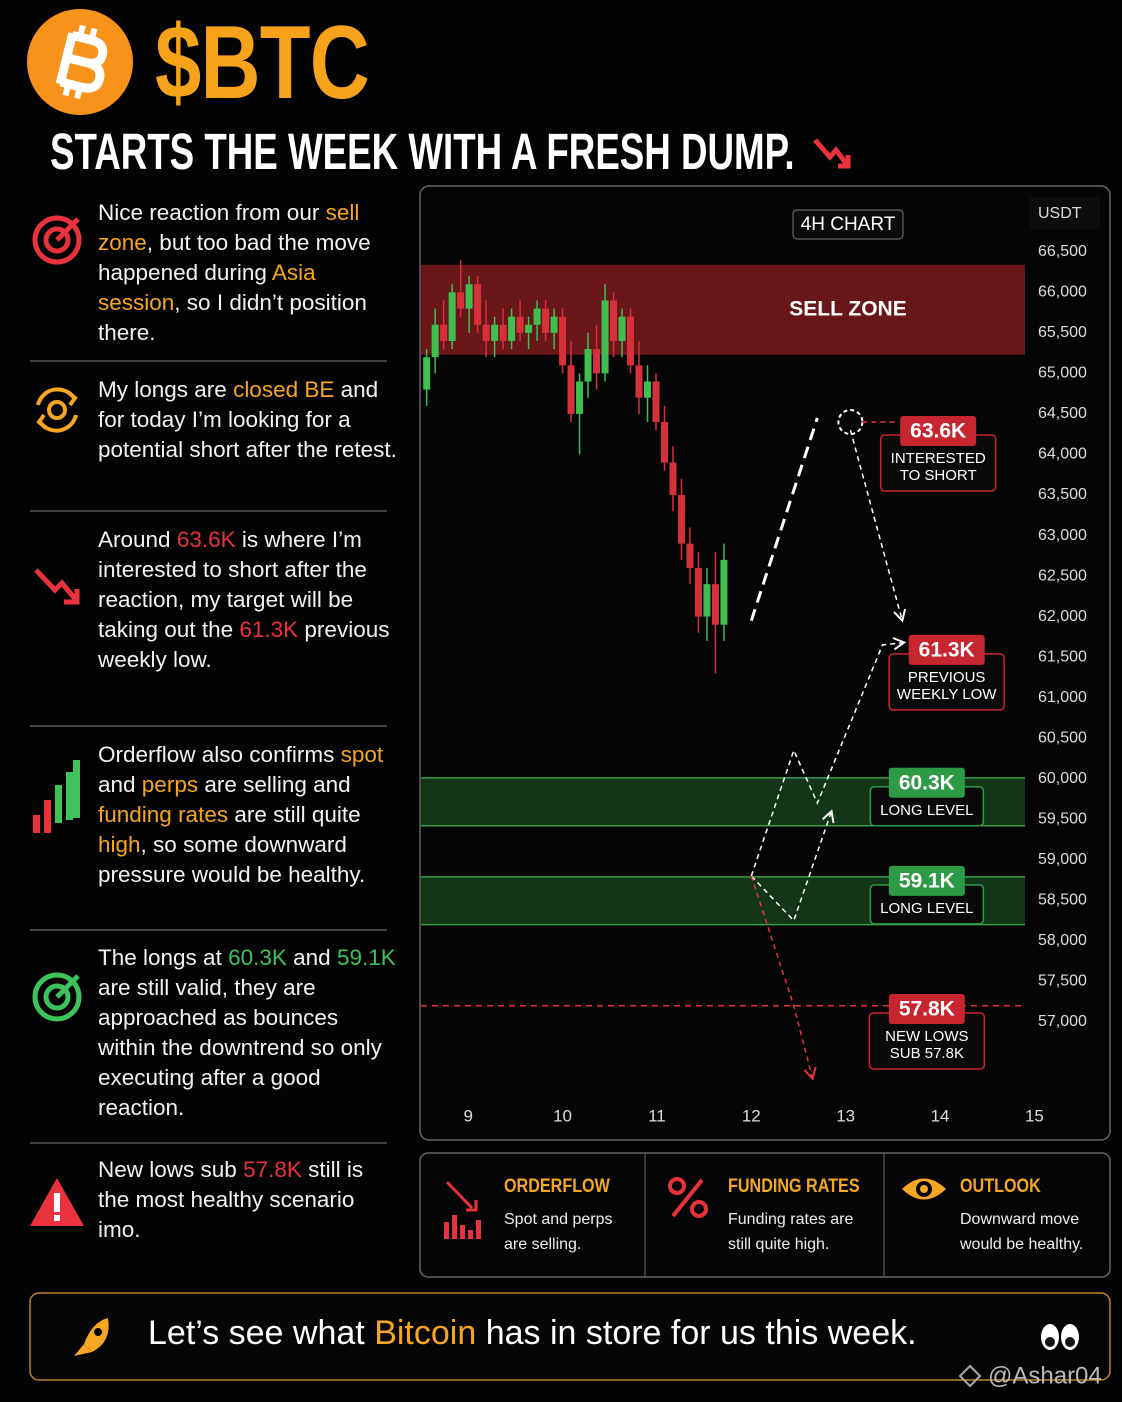 The image size is (1122, 1402). What do you see at coordinates (947, 694) in the screenshot?
I see `annotation-caption: WEEKLY LOW` at bounding box center [947, 694].